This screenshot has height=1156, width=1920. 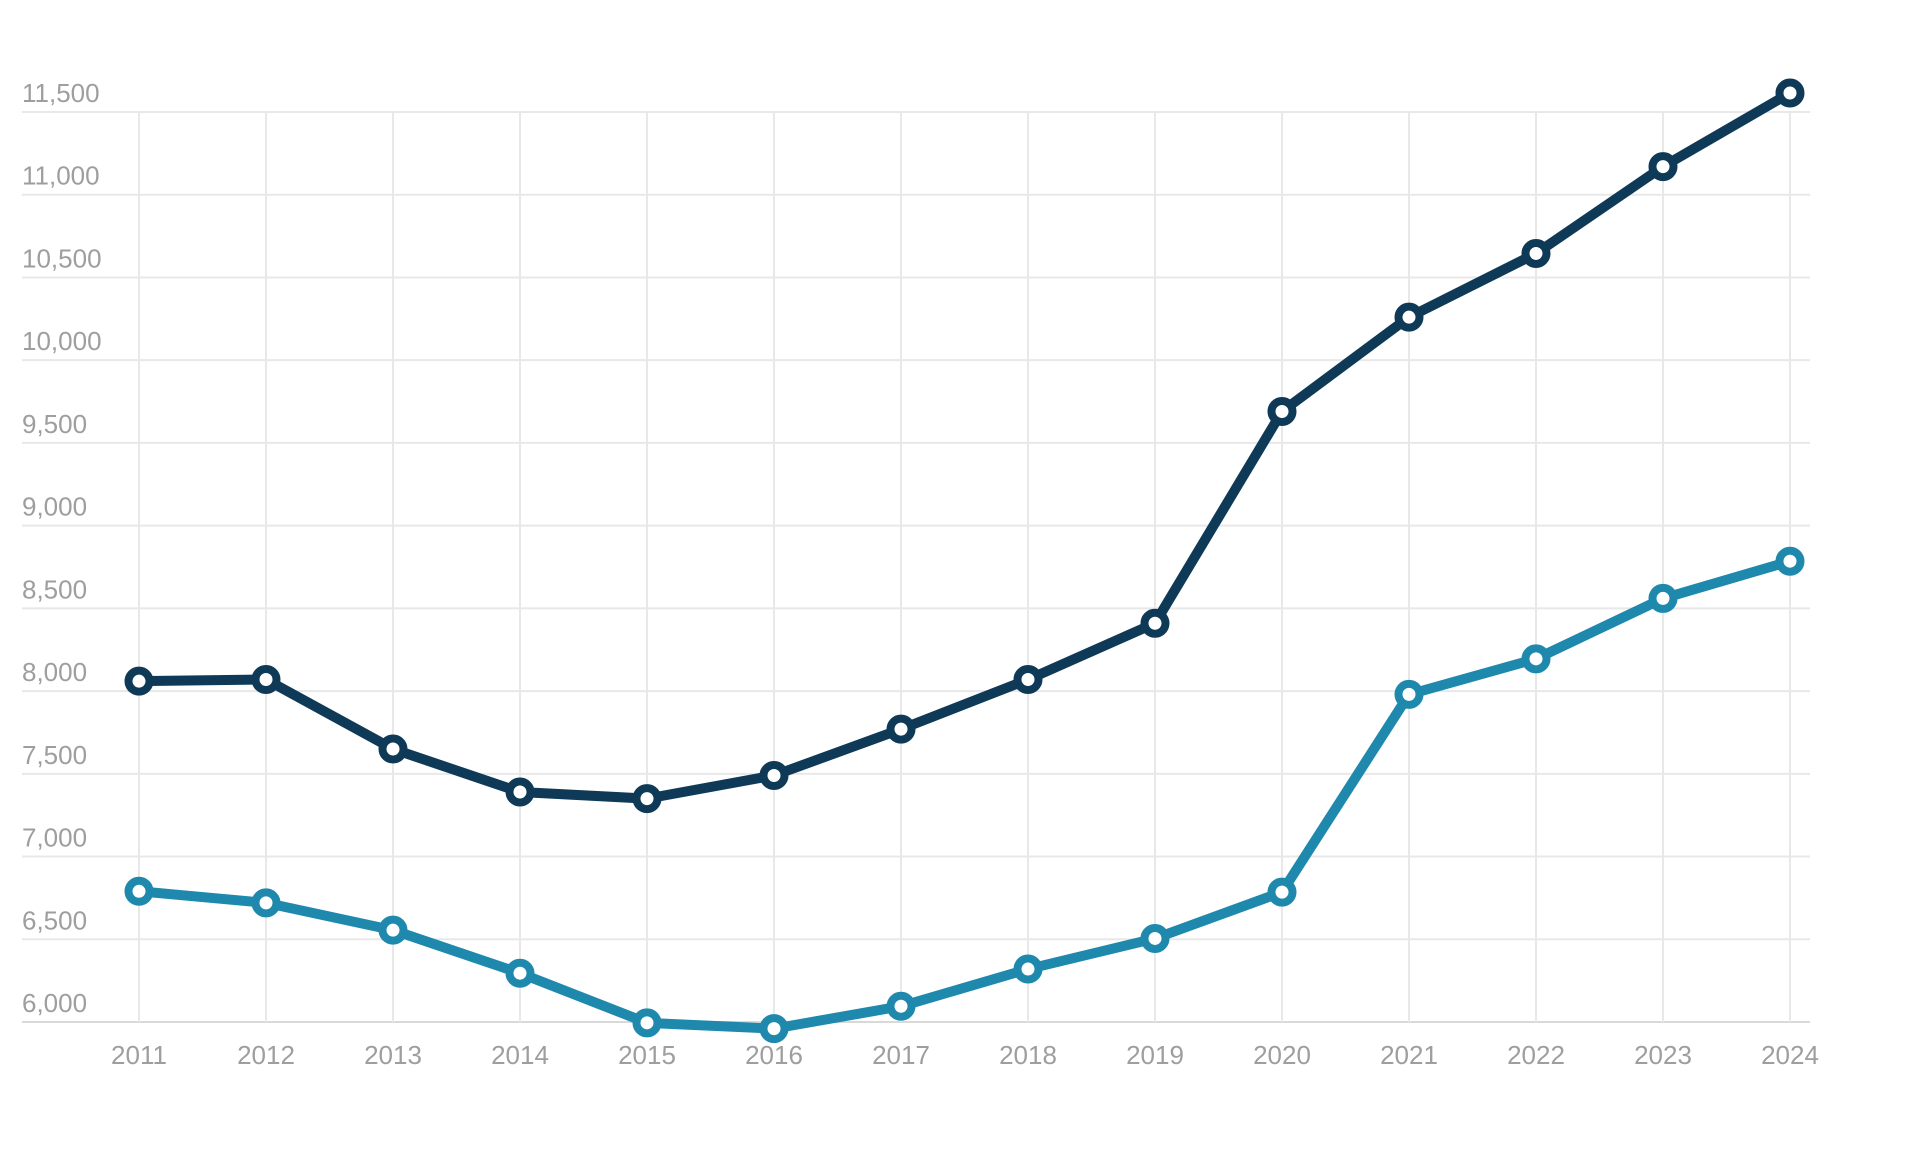 What do you see at coordinates (520, 1055) in the screenshot?
I see `x-axis-tick-label: 2014` at bounding box center [520, 1055].